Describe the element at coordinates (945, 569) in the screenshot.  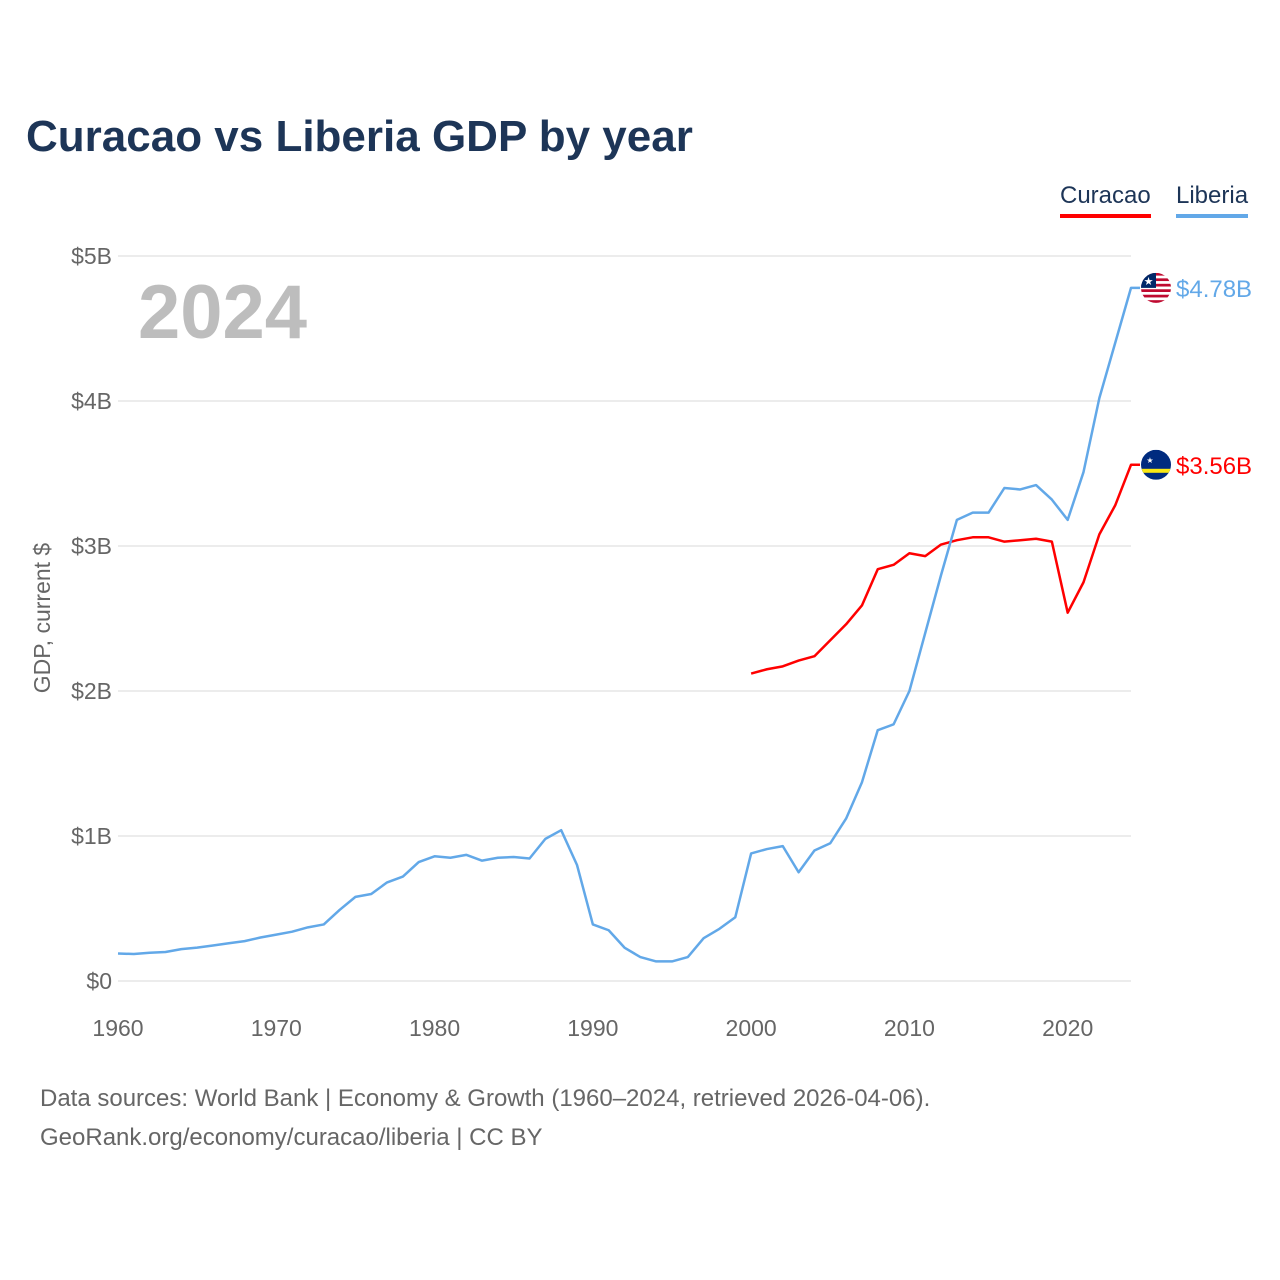
I see `series-line-curacao` at that location.